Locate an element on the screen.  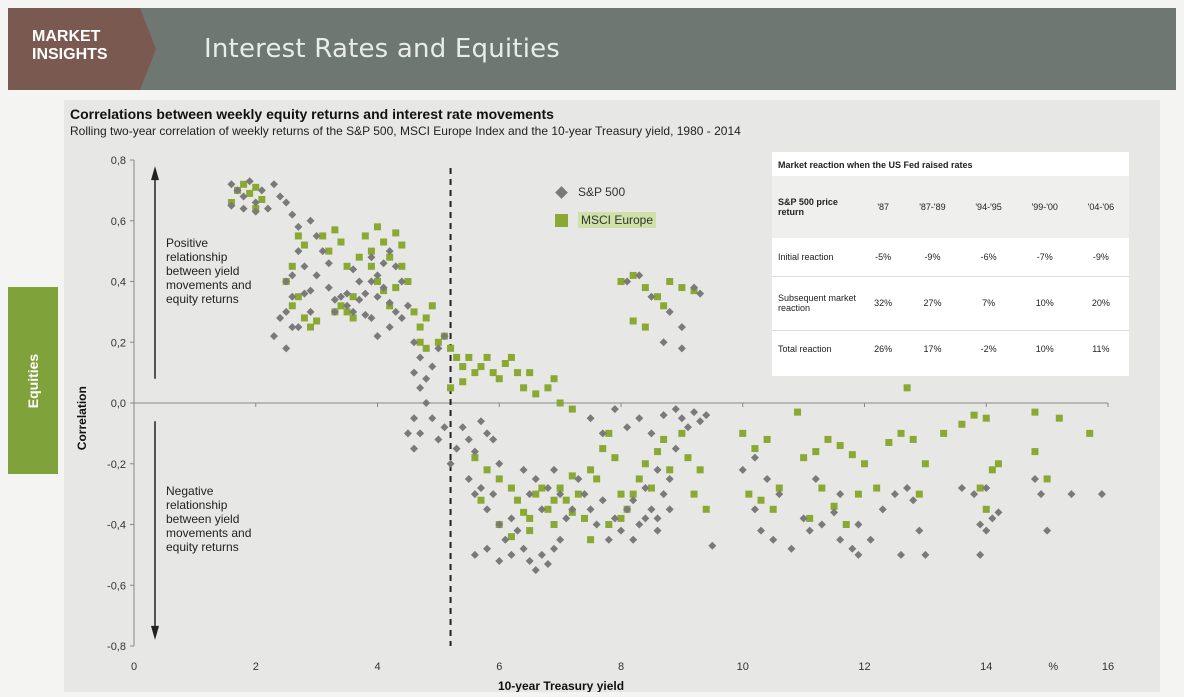
annotation-line: equity returns is located at coordinates (202, 299).